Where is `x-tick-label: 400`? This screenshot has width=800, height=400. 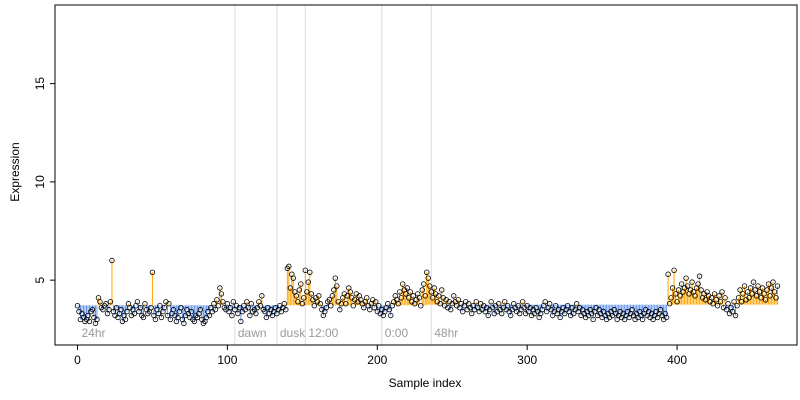
x-tick-label: 400 is located at coordinates (677, 360).